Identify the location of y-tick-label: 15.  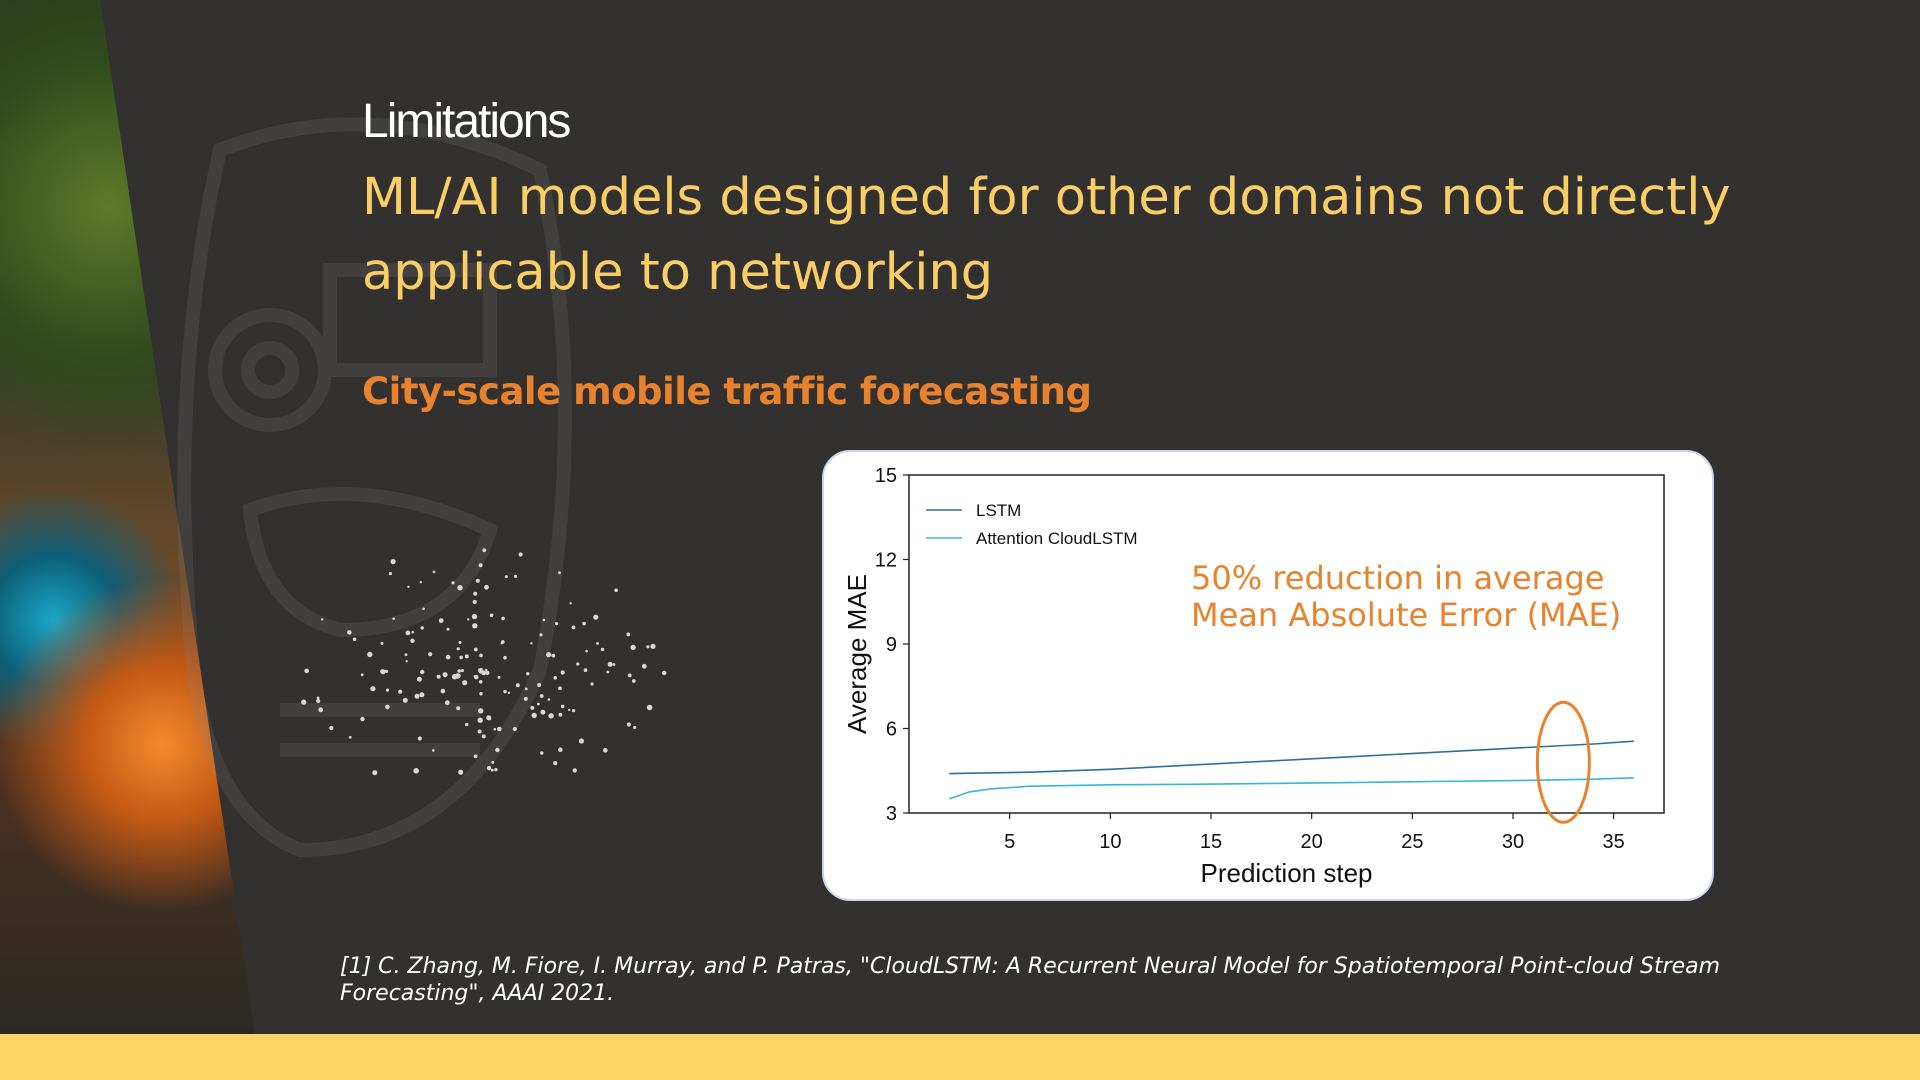
(886, 476).